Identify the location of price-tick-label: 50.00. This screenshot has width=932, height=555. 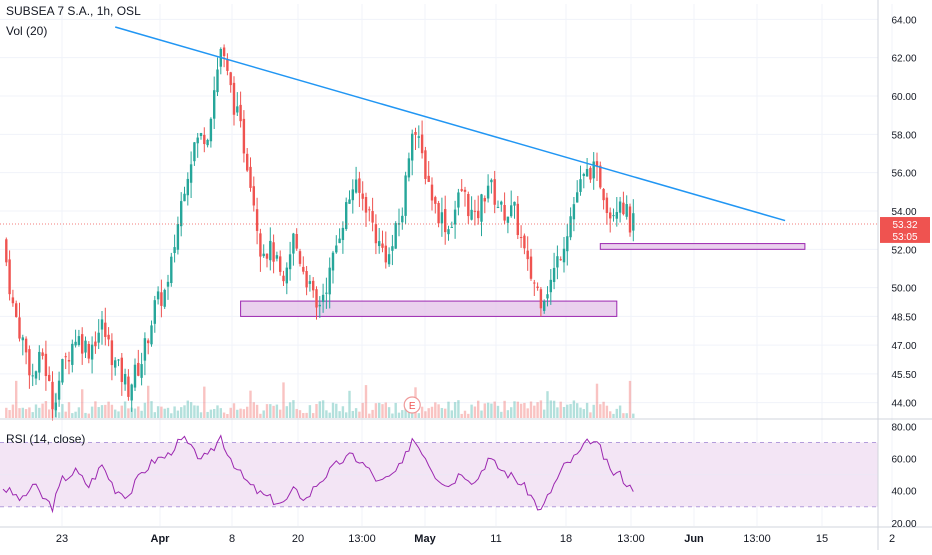
(903, 289).